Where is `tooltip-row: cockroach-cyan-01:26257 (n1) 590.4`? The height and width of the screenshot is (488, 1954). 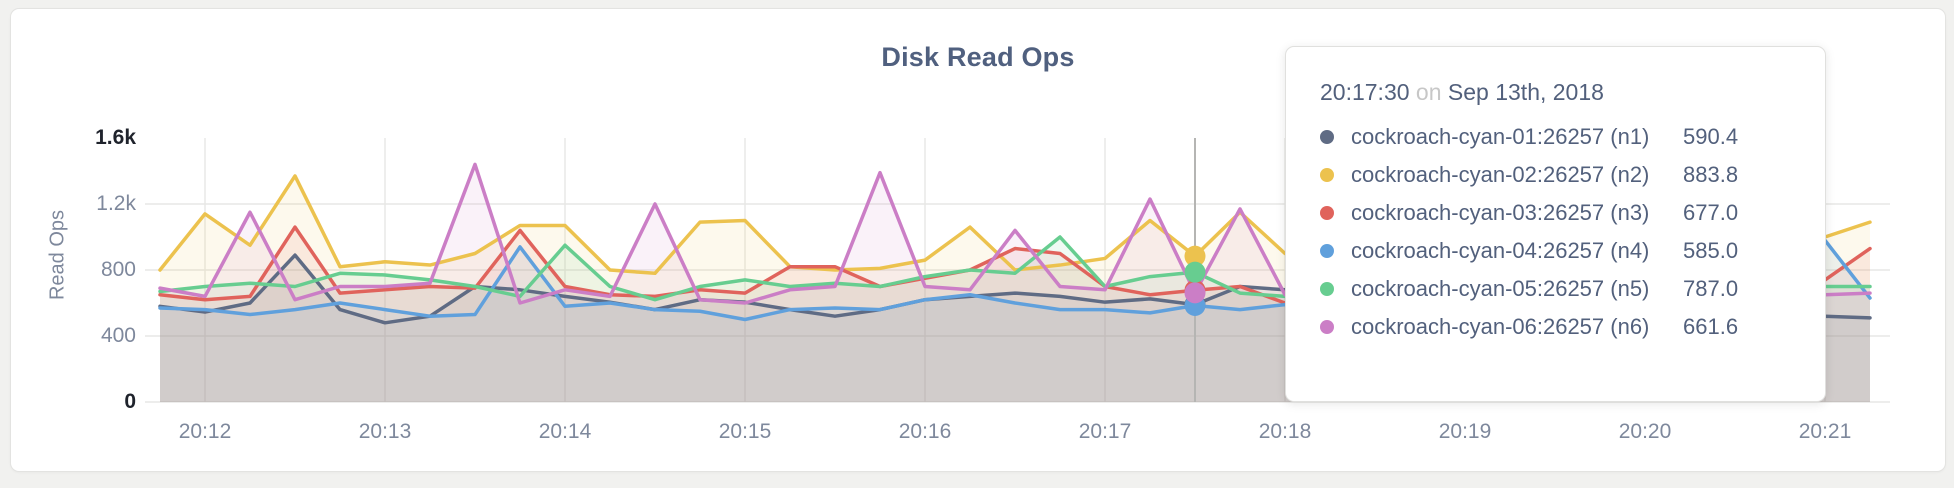
tooltip-row: cockroach-cyan-01:26257 (n1) 590.4 is located at coordinates (1555, 137).